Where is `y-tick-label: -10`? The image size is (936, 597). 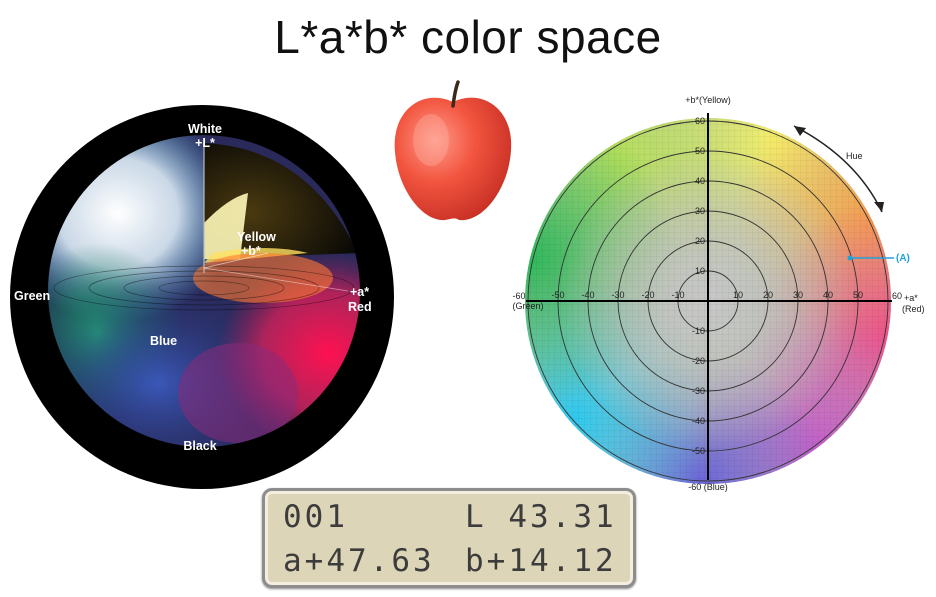 y-tick-label: -10 is located at coordinates (698, 331).